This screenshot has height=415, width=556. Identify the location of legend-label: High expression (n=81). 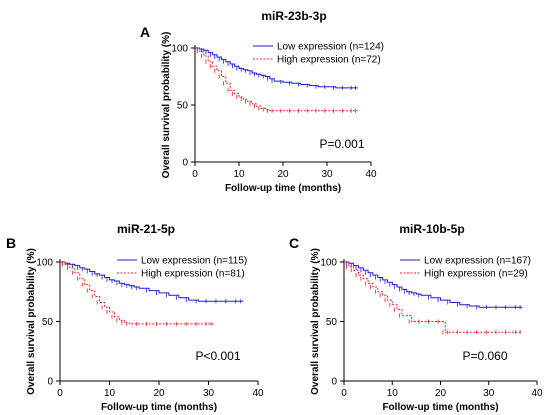
(193, 274).